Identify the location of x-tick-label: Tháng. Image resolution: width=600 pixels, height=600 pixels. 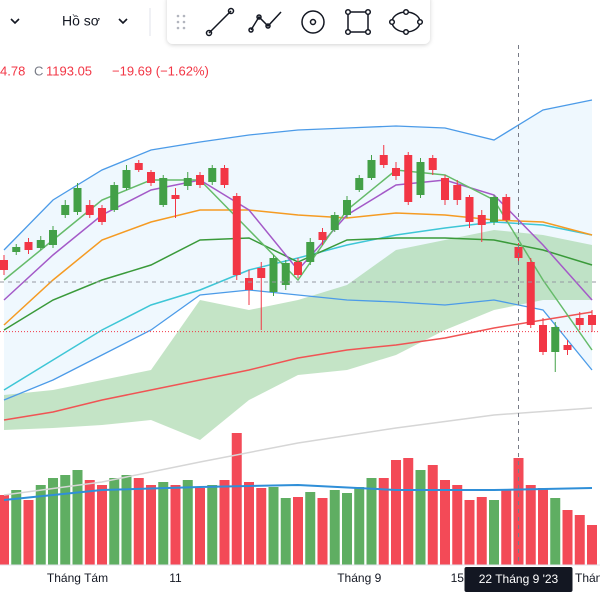
(587, 578).